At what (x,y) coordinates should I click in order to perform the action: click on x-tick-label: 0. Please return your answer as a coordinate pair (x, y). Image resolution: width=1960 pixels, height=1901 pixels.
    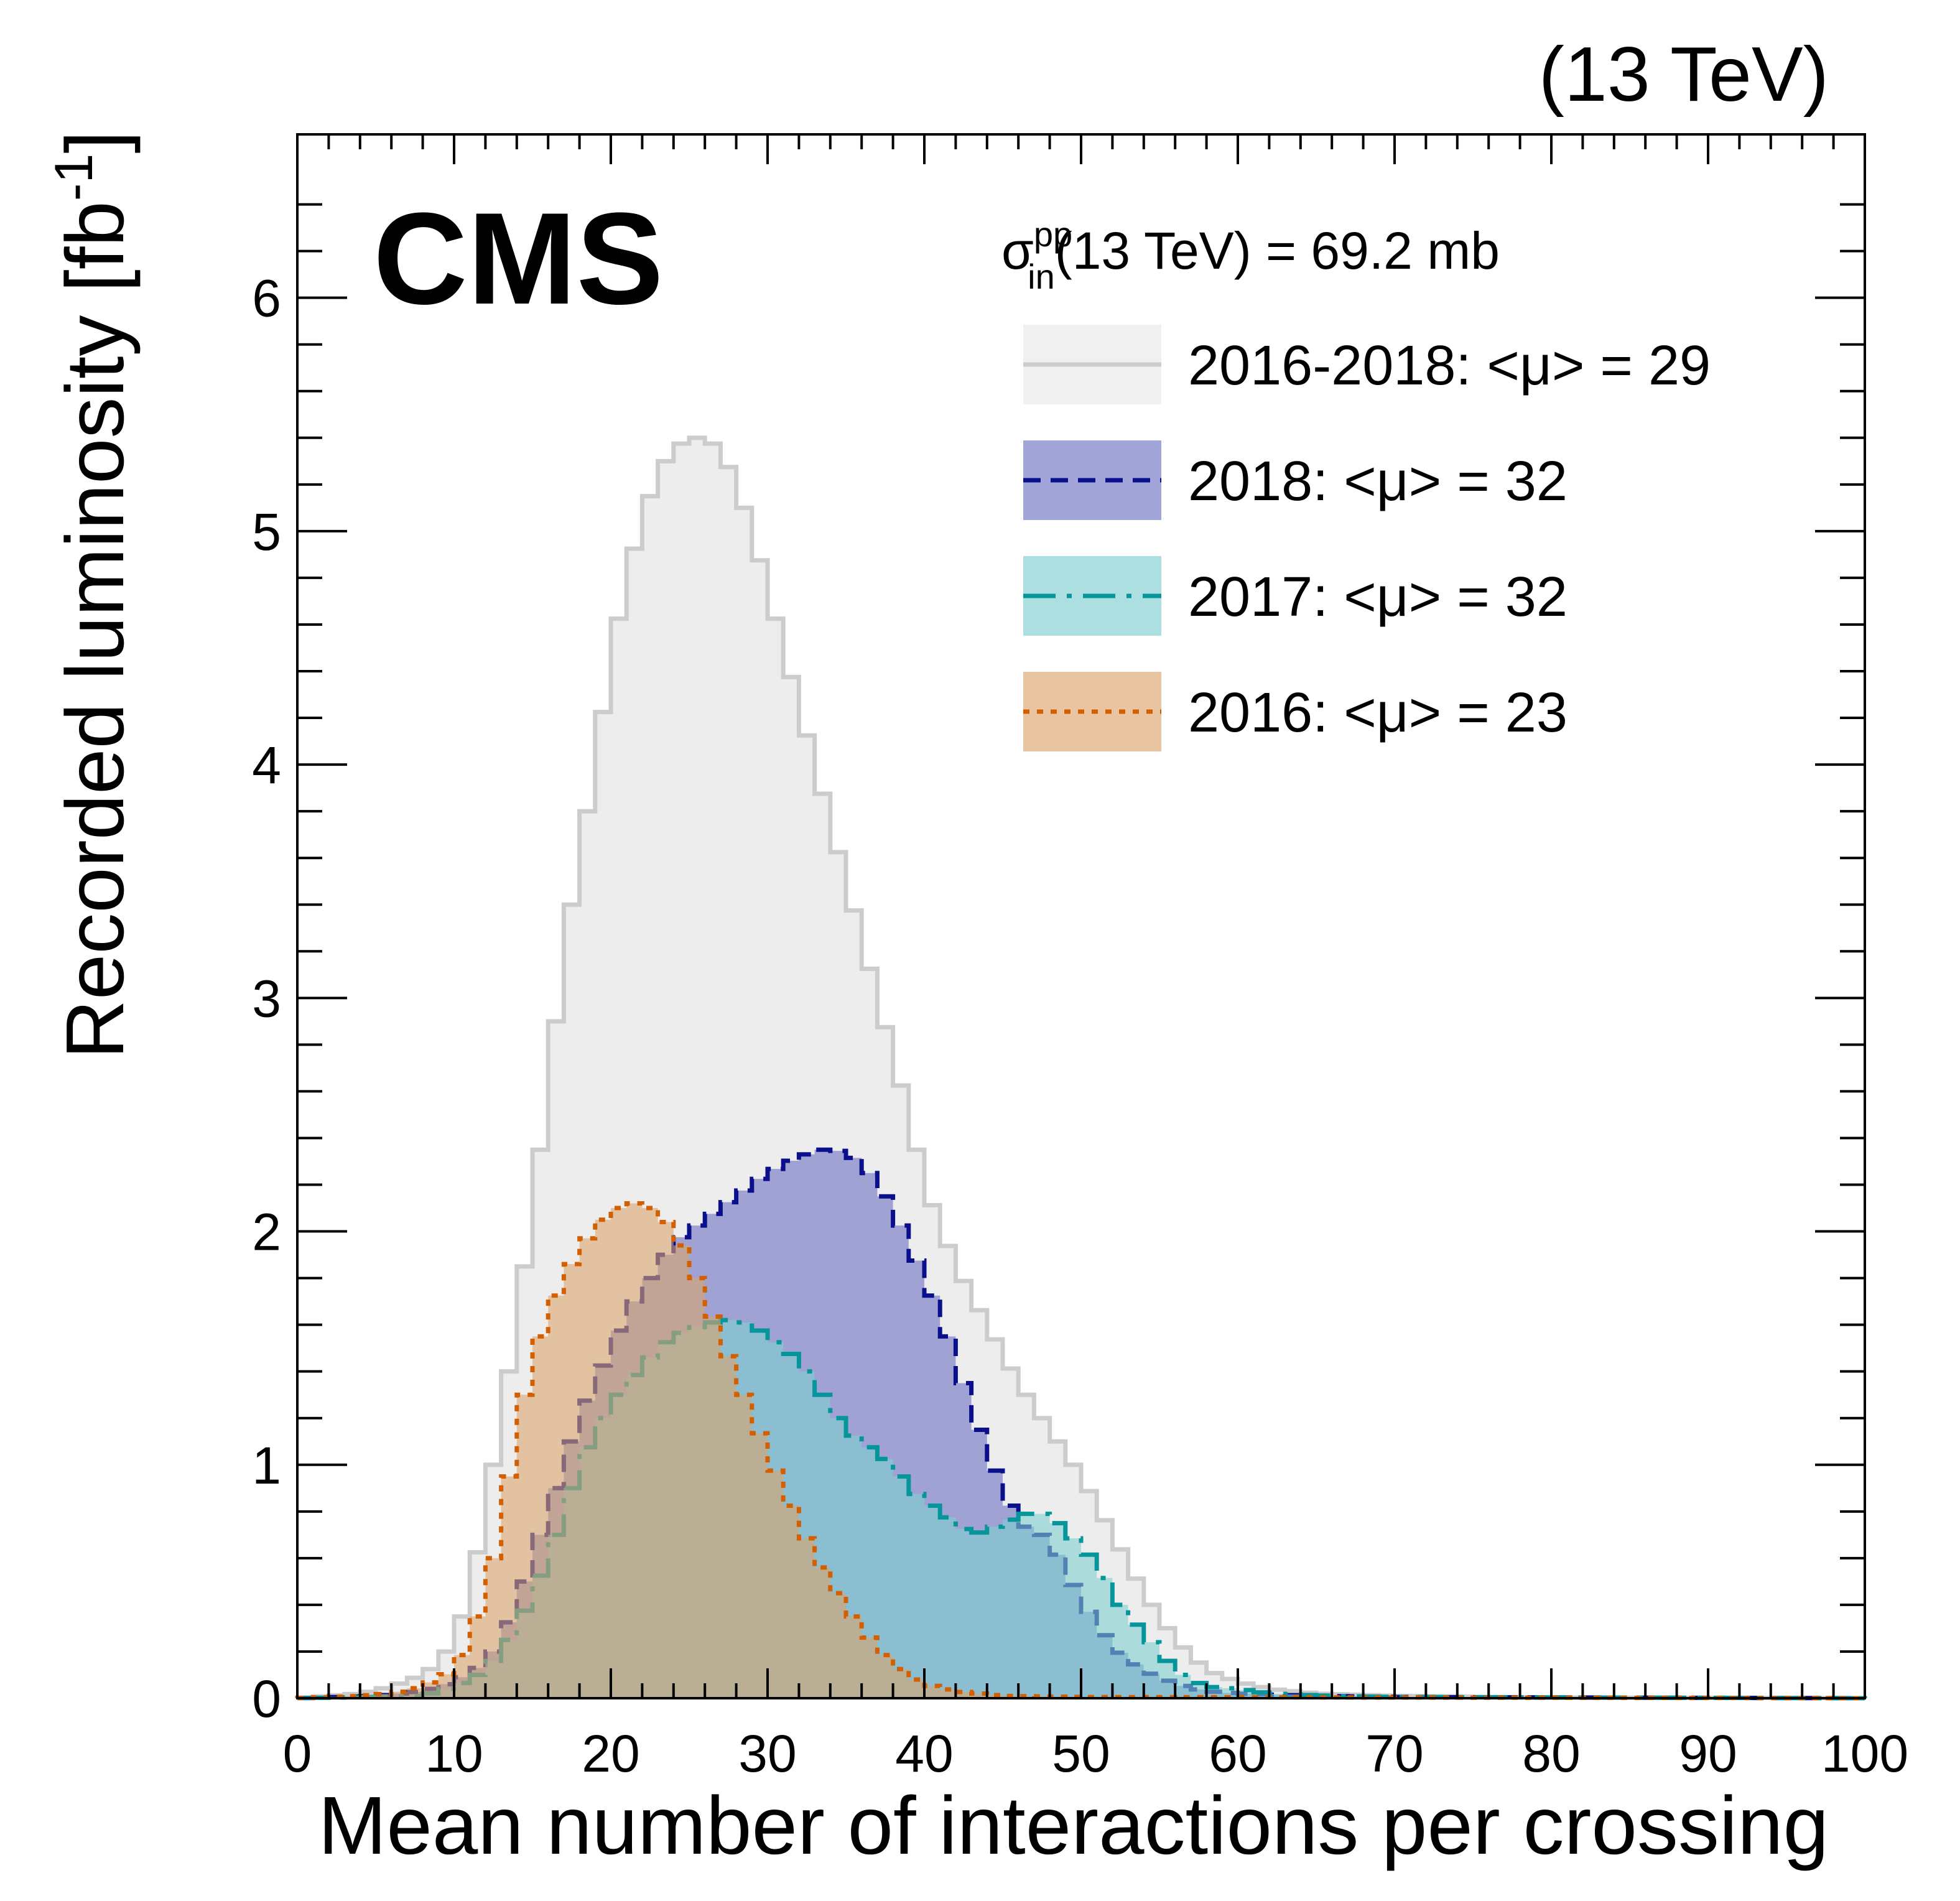
    Looking at the image, I should click on (297, 1753).